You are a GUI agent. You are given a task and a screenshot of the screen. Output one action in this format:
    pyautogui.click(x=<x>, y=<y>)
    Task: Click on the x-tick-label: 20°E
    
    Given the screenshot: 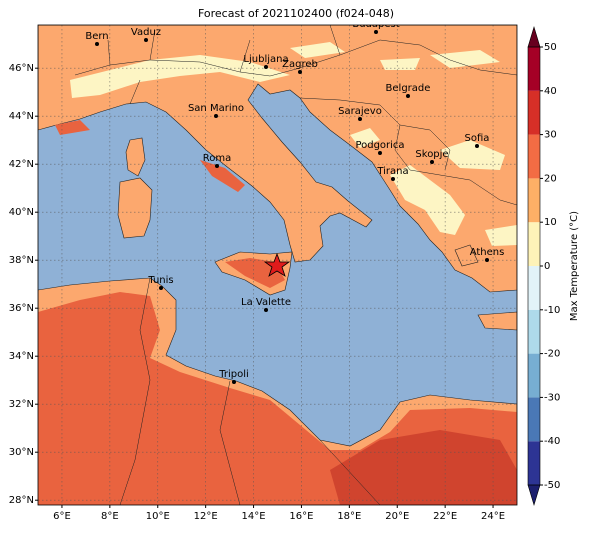 What is the action you would take?
    pyautogui.click(x=397, y=516)
    